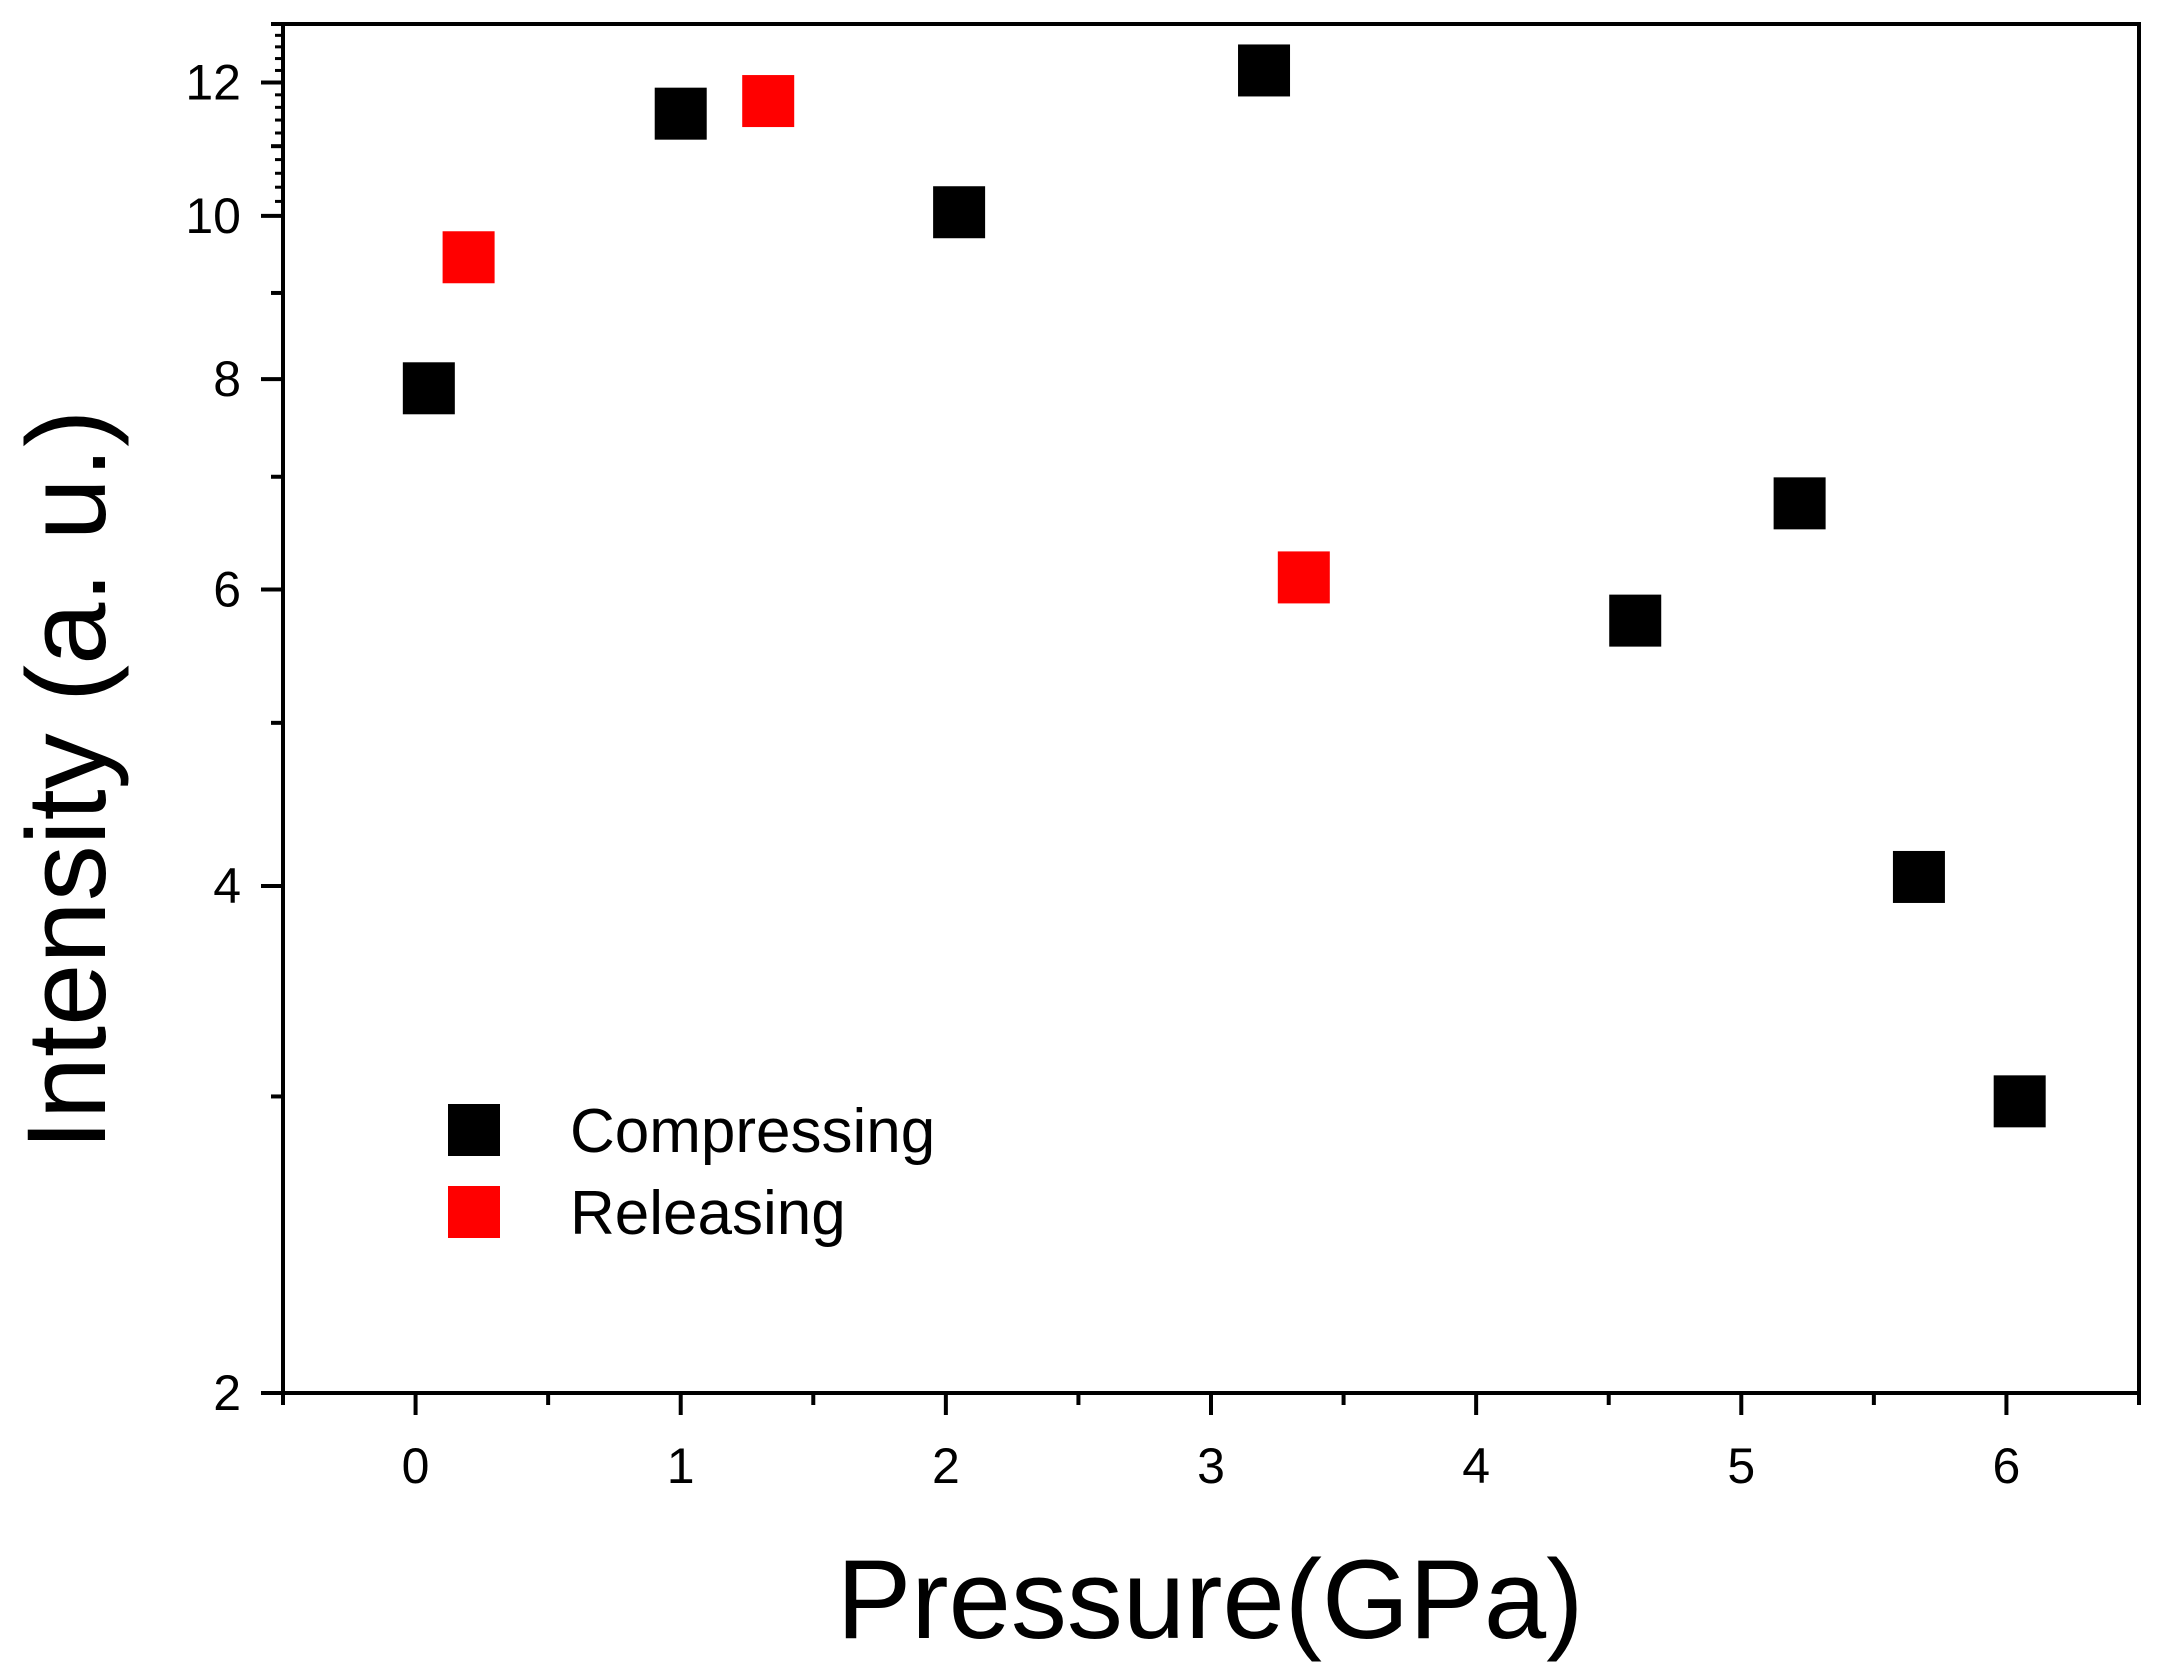  I want to click on x-tick-label: 2, so click(946, 1466).